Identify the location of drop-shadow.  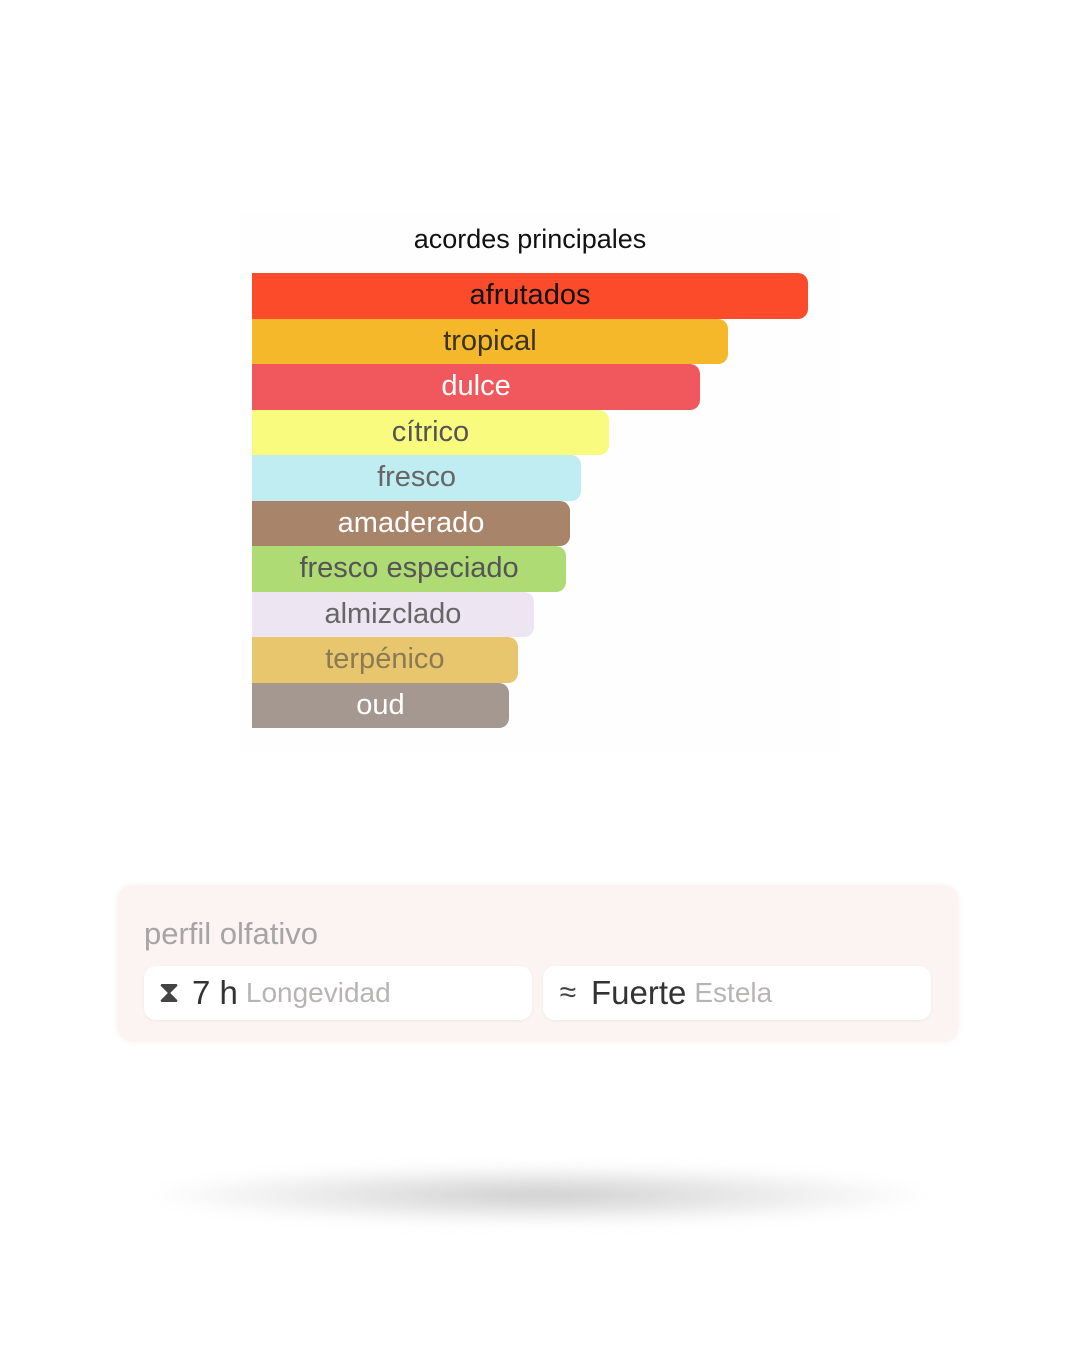
(540, 1195).